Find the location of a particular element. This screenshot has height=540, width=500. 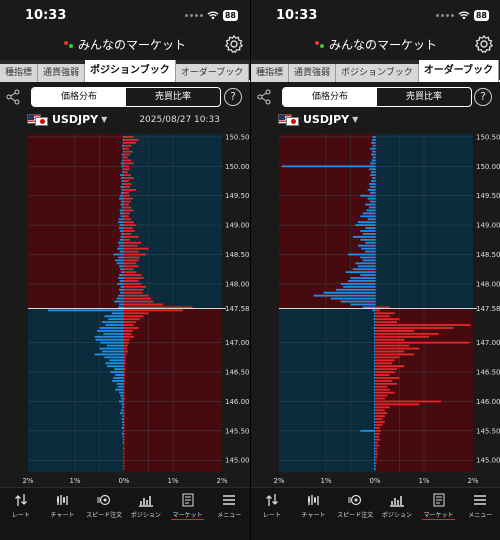

price-tick-label: 150.50 is located at coordinates (237, 137).